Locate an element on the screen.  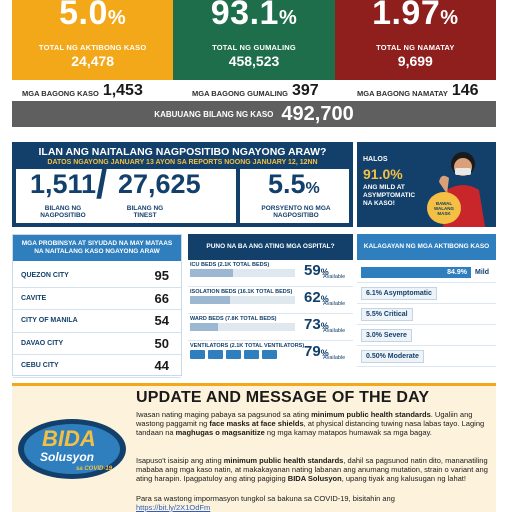
recovered-label: TOTAL NG GUMALING is located at coordinates (254, 47).